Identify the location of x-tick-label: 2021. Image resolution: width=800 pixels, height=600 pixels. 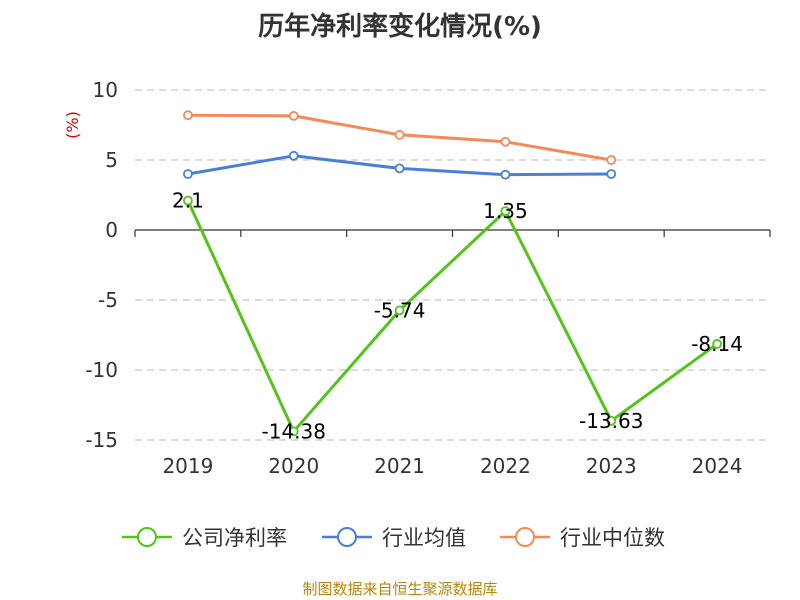
(399, 466).